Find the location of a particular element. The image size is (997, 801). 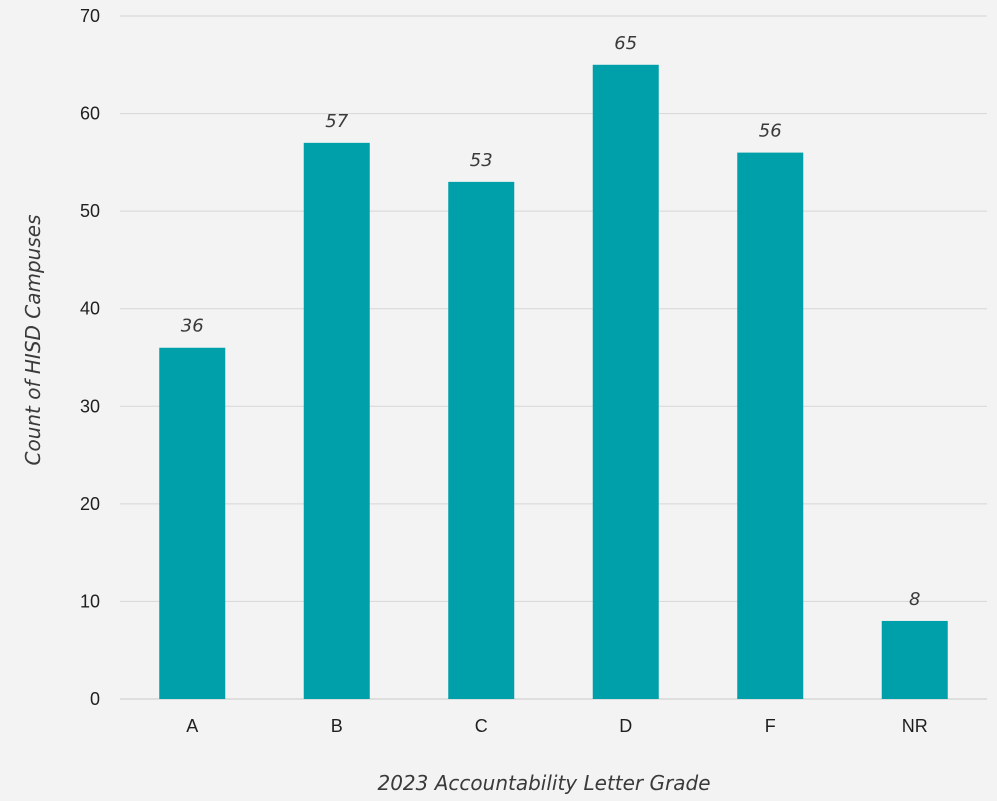

data-label: 53 is located at coordinates (481, 160).